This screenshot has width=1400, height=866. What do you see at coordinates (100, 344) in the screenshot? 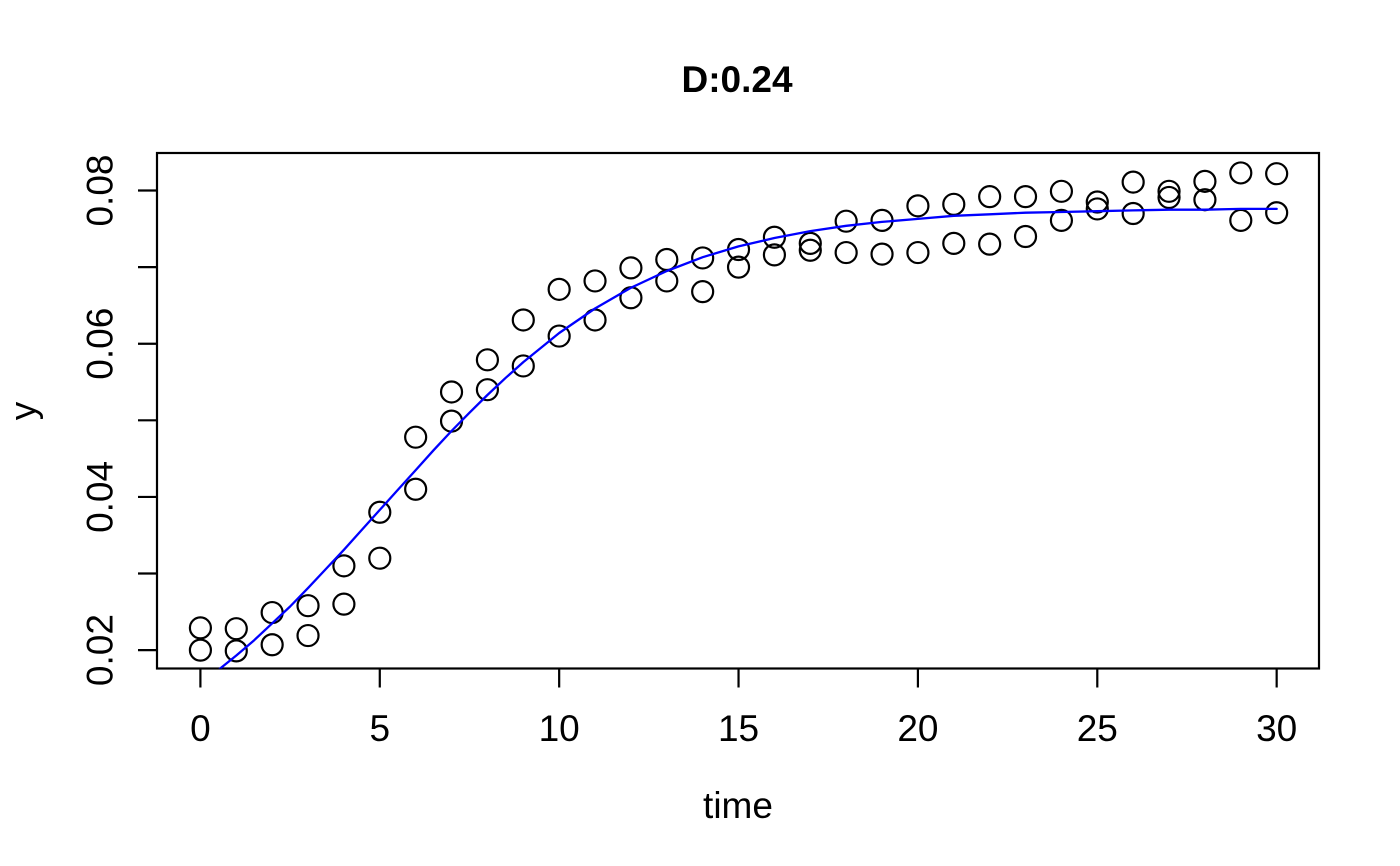
I see `y-tick-label: 0.06` at bounding box center [100, 344].